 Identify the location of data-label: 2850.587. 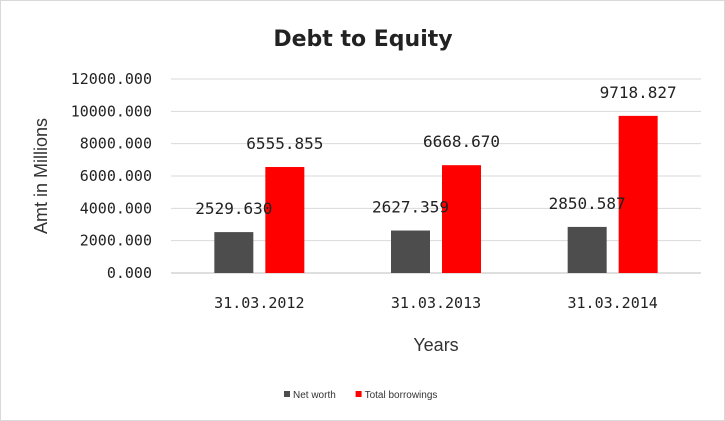
(587, 203).